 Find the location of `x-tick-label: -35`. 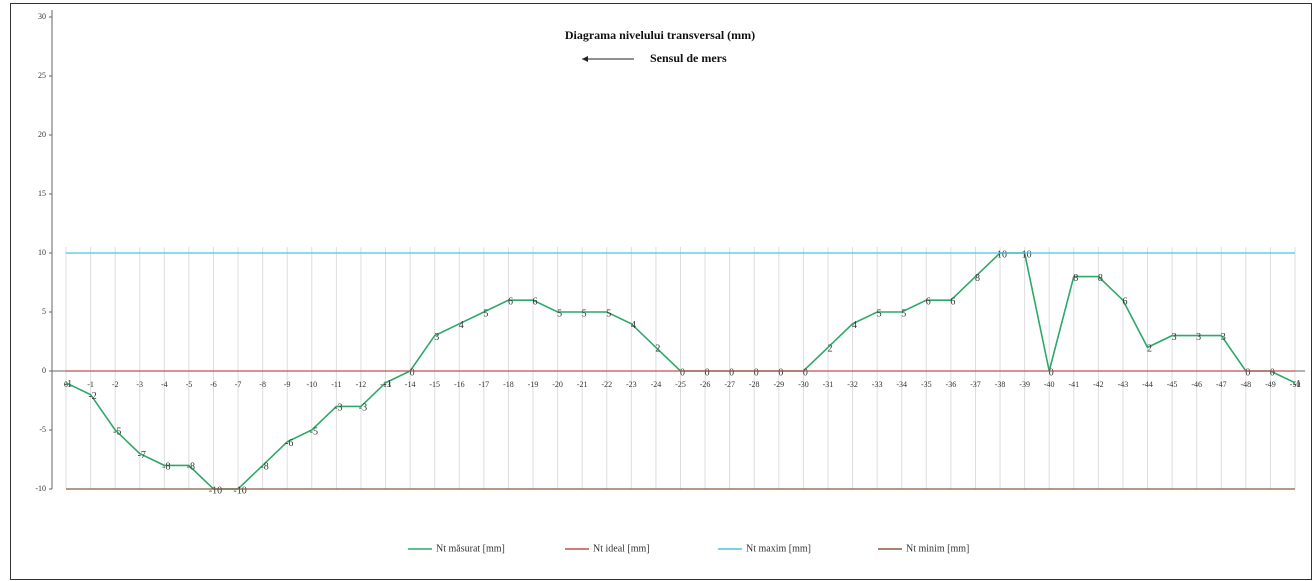

x-tick-label: -35 is located at coordinates (926, 384).